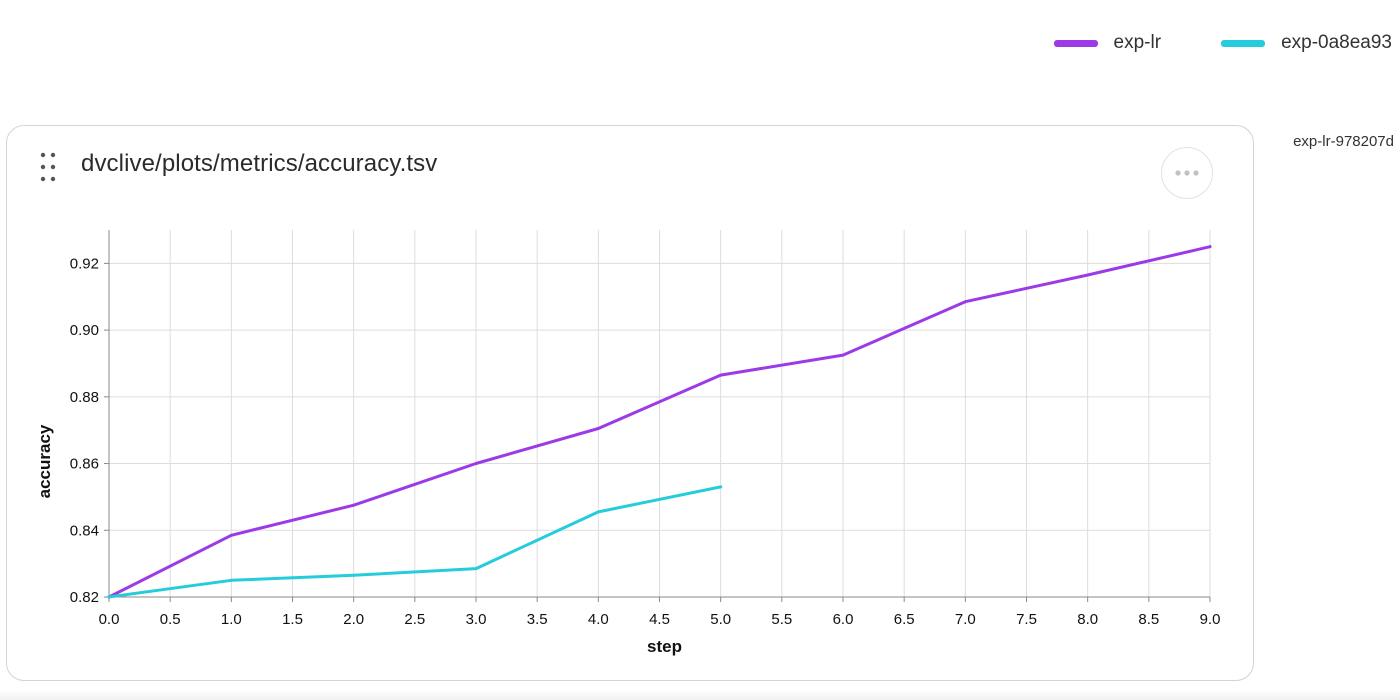 The height and width of the screenshot is (700, 1400). I want to click on y-tick-label: 0.82, so click(84, 597).